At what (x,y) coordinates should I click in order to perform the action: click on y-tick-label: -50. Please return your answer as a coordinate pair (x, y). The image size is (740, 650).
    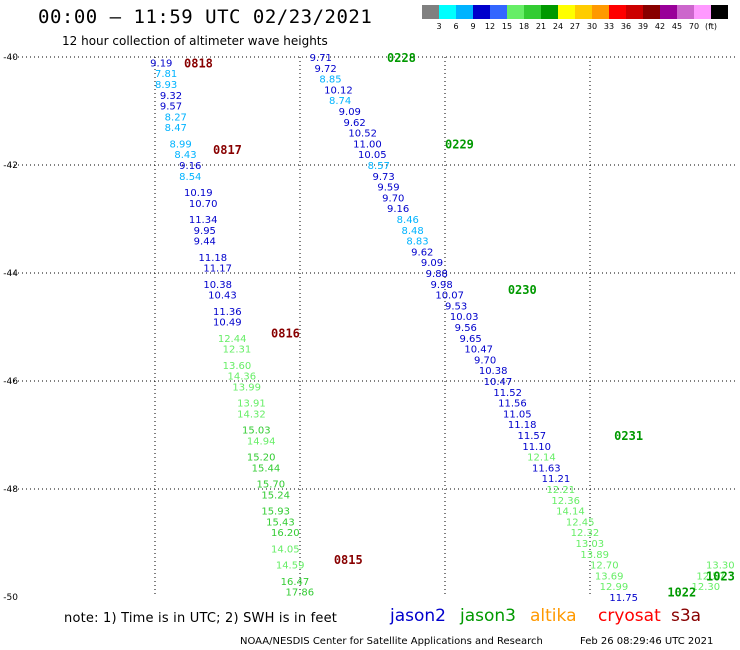
    Looking at the image, I should click on (10, 598).